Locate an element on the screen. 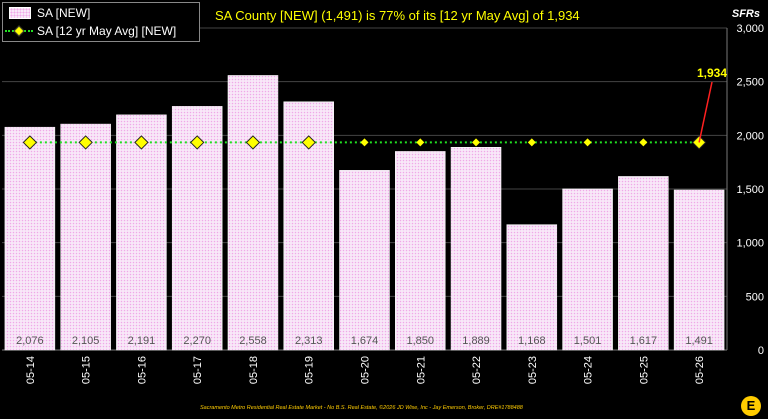 This screenshot has height=419, width=768. legend-item-bars: SA [NEW] is located at coordinates (46, 13).